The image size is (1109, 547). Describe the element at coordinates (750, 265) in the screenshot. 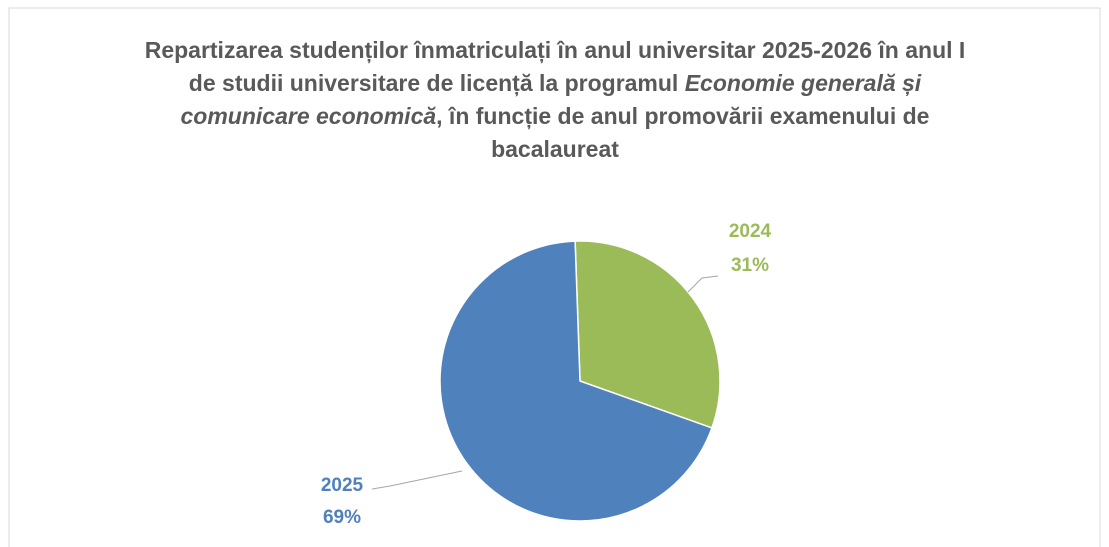

I see `value-label: 31%` at that location.